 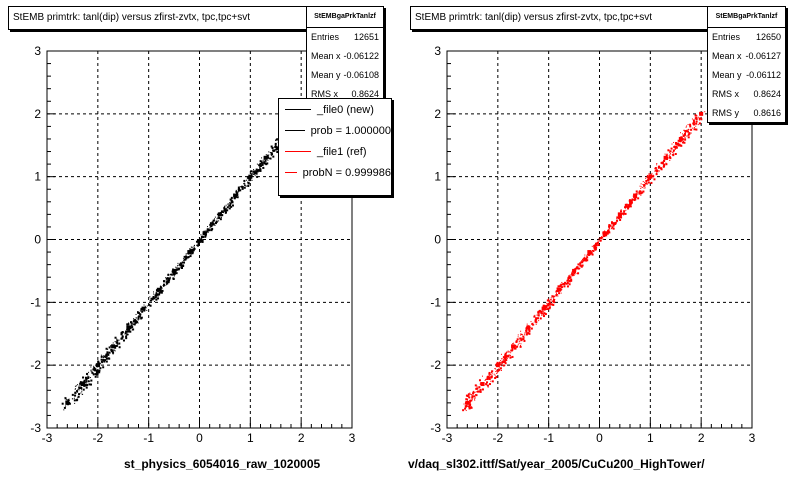 I want to click on legend-line, so click(x=291, y=172).